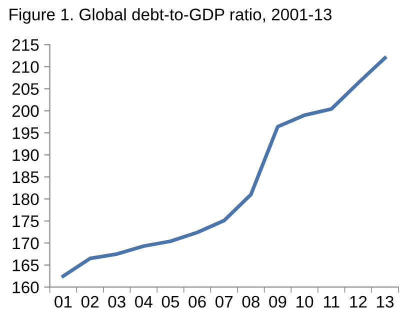 The image size is (415, 319). Describe the element at coordinates (25, 155) in the screenshot. I see `y-tick-label: 190` at that location.